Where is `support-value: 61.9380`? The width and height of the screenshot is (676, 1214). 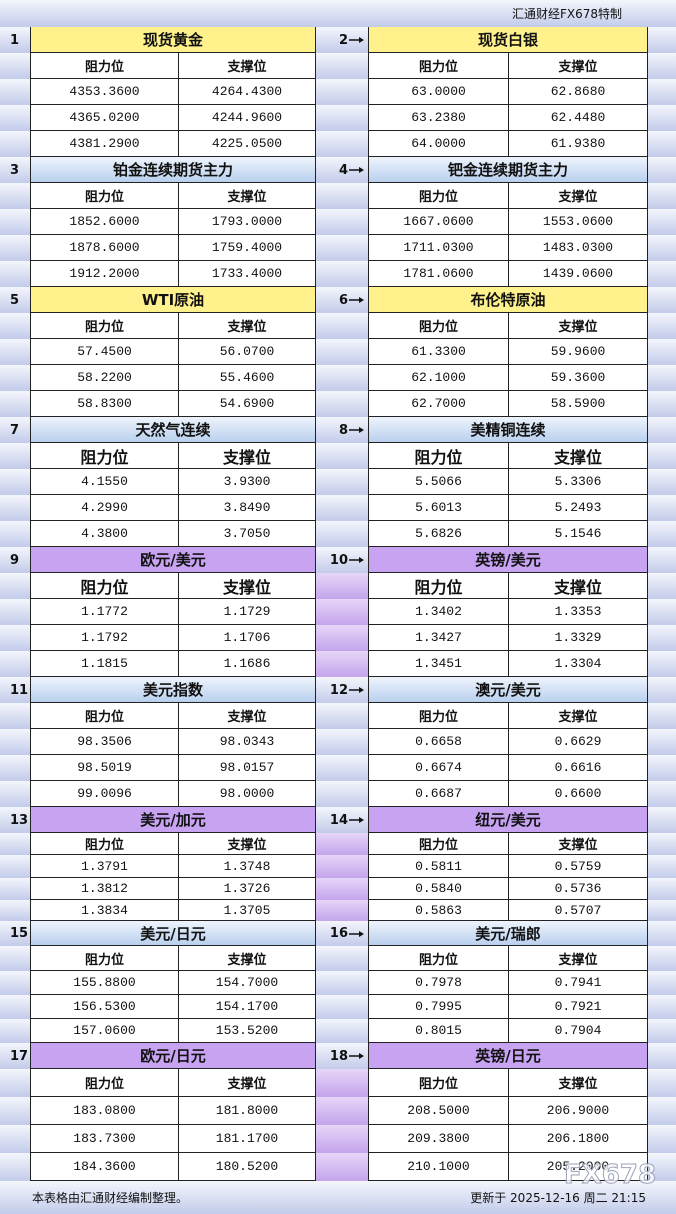 support-value: 61.9380 is located at coordinates (578, 144).